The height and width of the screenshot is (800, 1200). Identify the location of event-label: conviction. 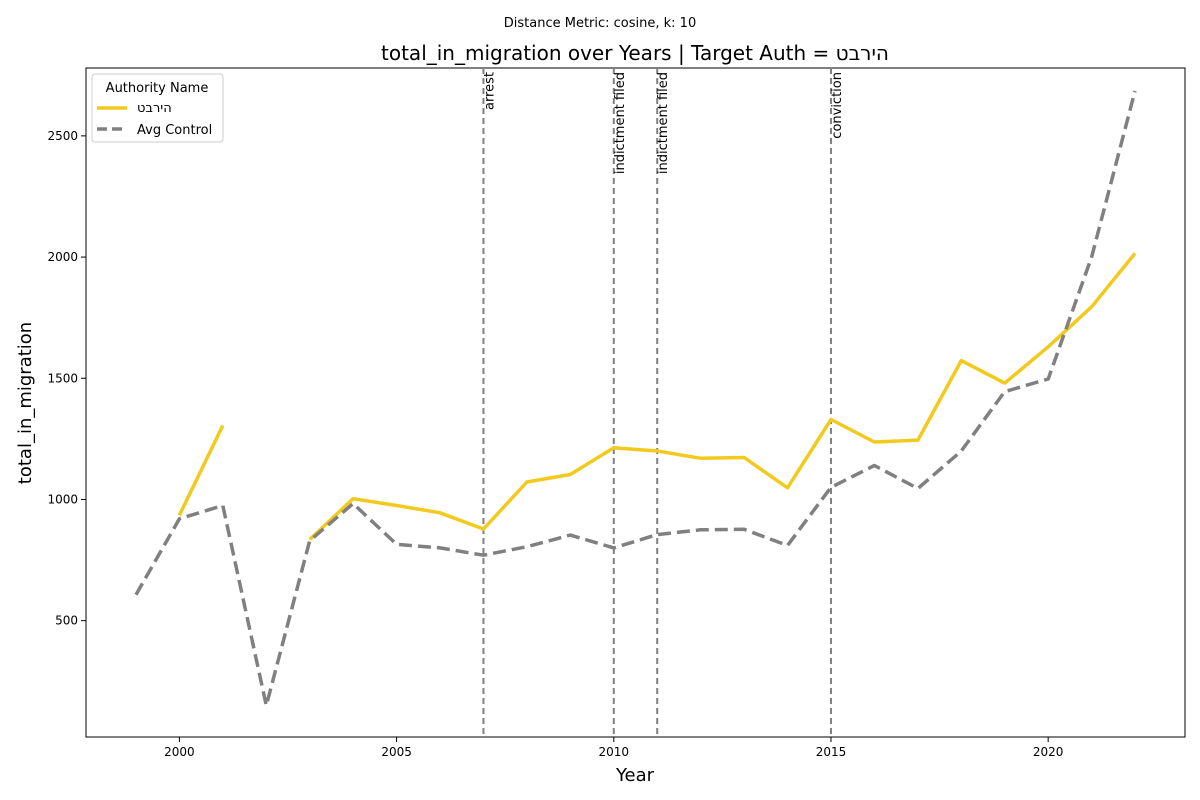
(837, 105).